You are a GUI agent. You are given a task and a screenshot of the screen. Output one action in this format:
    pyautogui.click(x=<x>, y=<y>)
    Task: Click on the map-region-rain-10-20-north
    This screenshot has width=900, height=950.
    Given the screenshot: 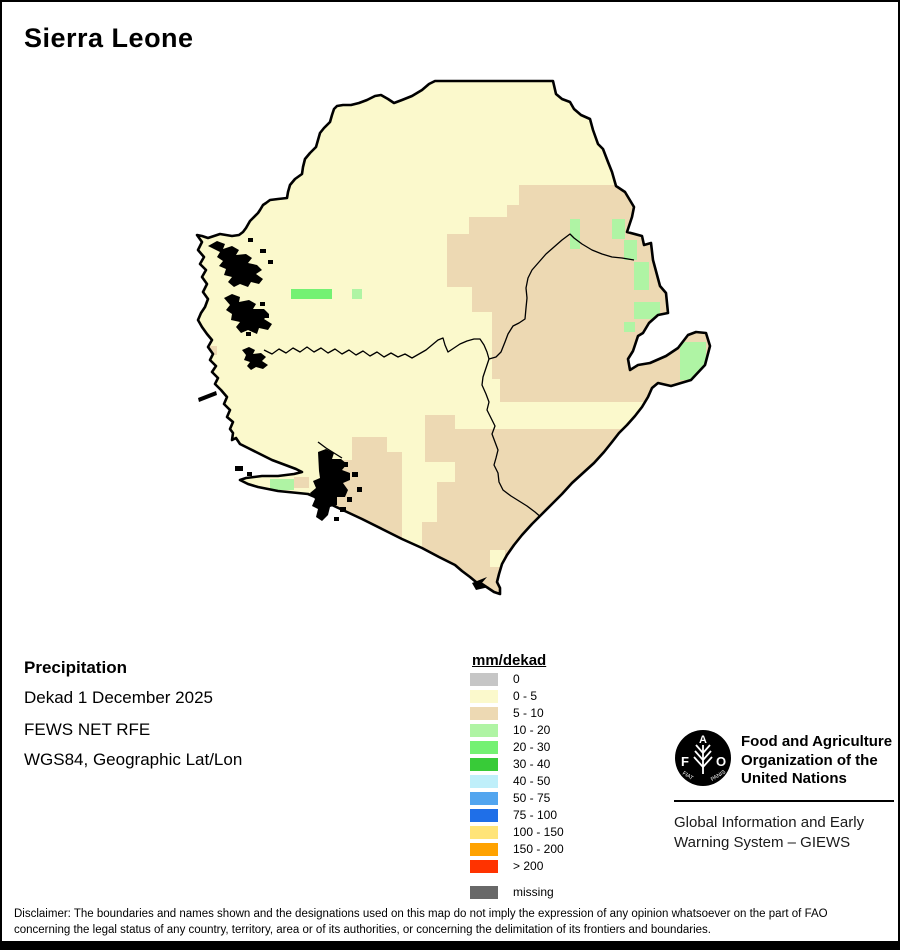 What is the action you would take?
    pyautogui.click(x=357, y=294)
    